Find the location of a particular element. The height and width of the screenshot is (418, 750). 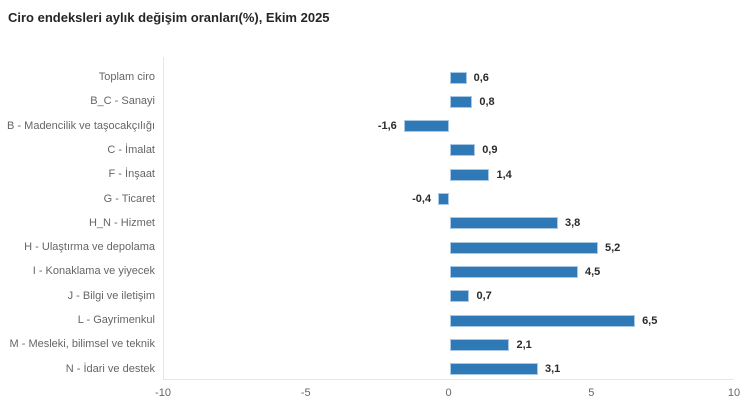

bar-value-label: 0,7 is located at coordinates (484, 296).